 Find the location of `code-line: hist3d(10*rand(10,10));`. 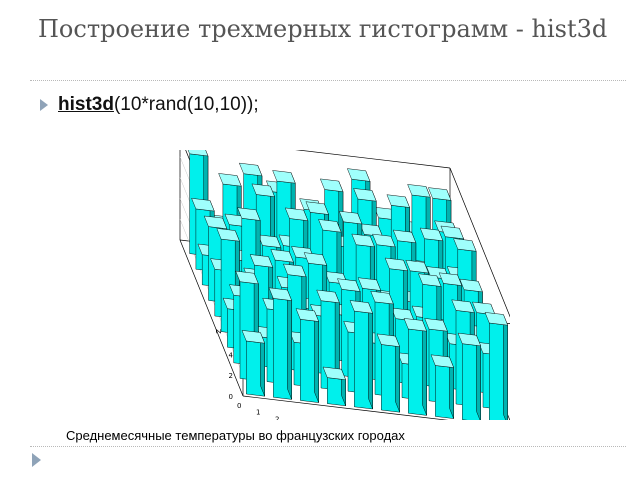

code-line: hist3d(10*rand(10,10)); is located at coordinates (158, 105).